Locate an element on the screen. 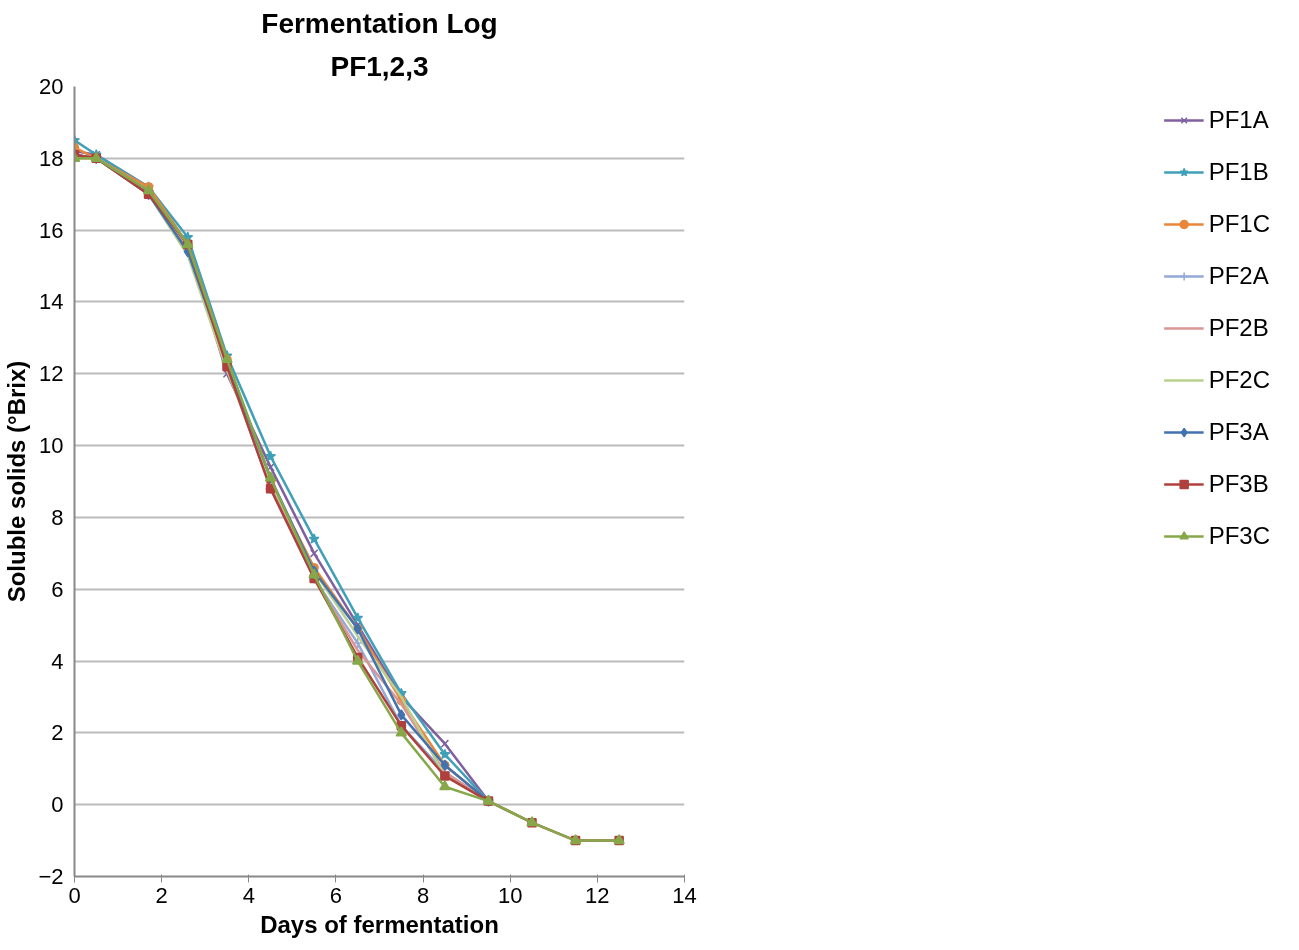  x-tick-label: 4 is located at coordinates (248, 895).